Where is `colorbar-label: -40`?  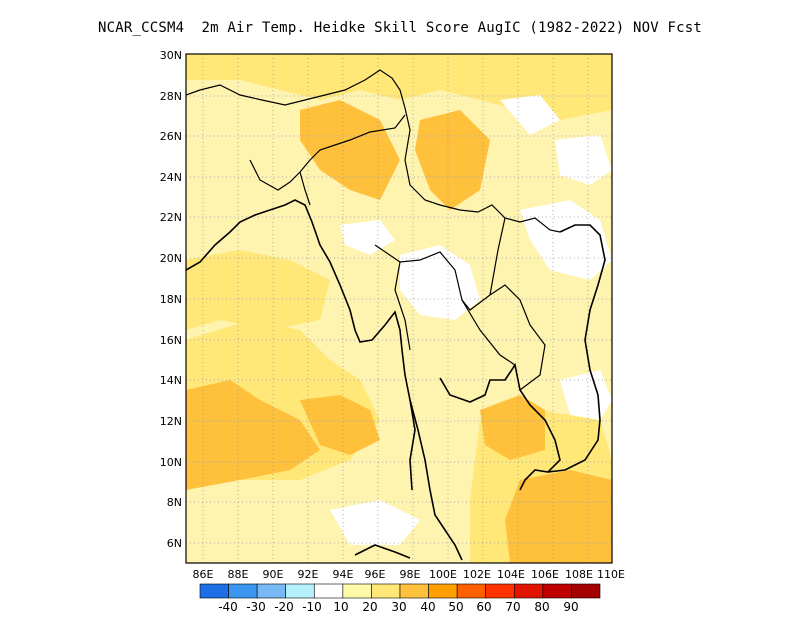
colorbar-label: -40 is located at coordinates (228, 607).